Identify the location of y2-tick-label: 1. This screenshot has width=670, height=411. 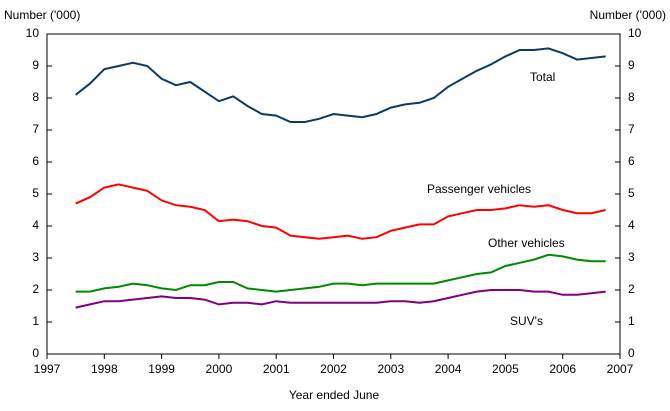
(631, 321).